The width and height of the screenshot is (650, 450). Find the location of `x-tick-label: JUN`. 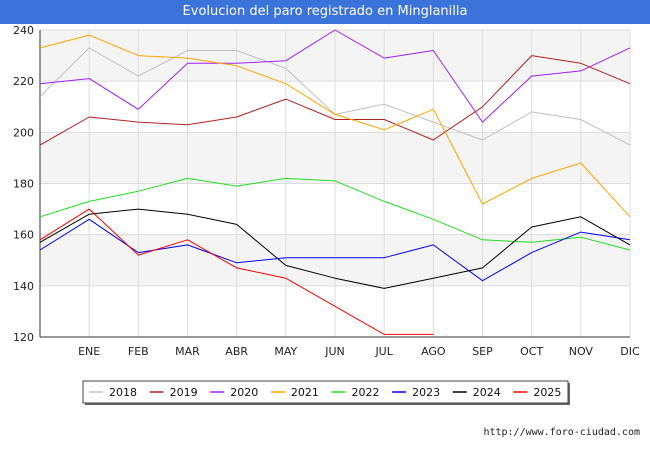

x-tick-label: JUN is located at coordinates (334, 351).